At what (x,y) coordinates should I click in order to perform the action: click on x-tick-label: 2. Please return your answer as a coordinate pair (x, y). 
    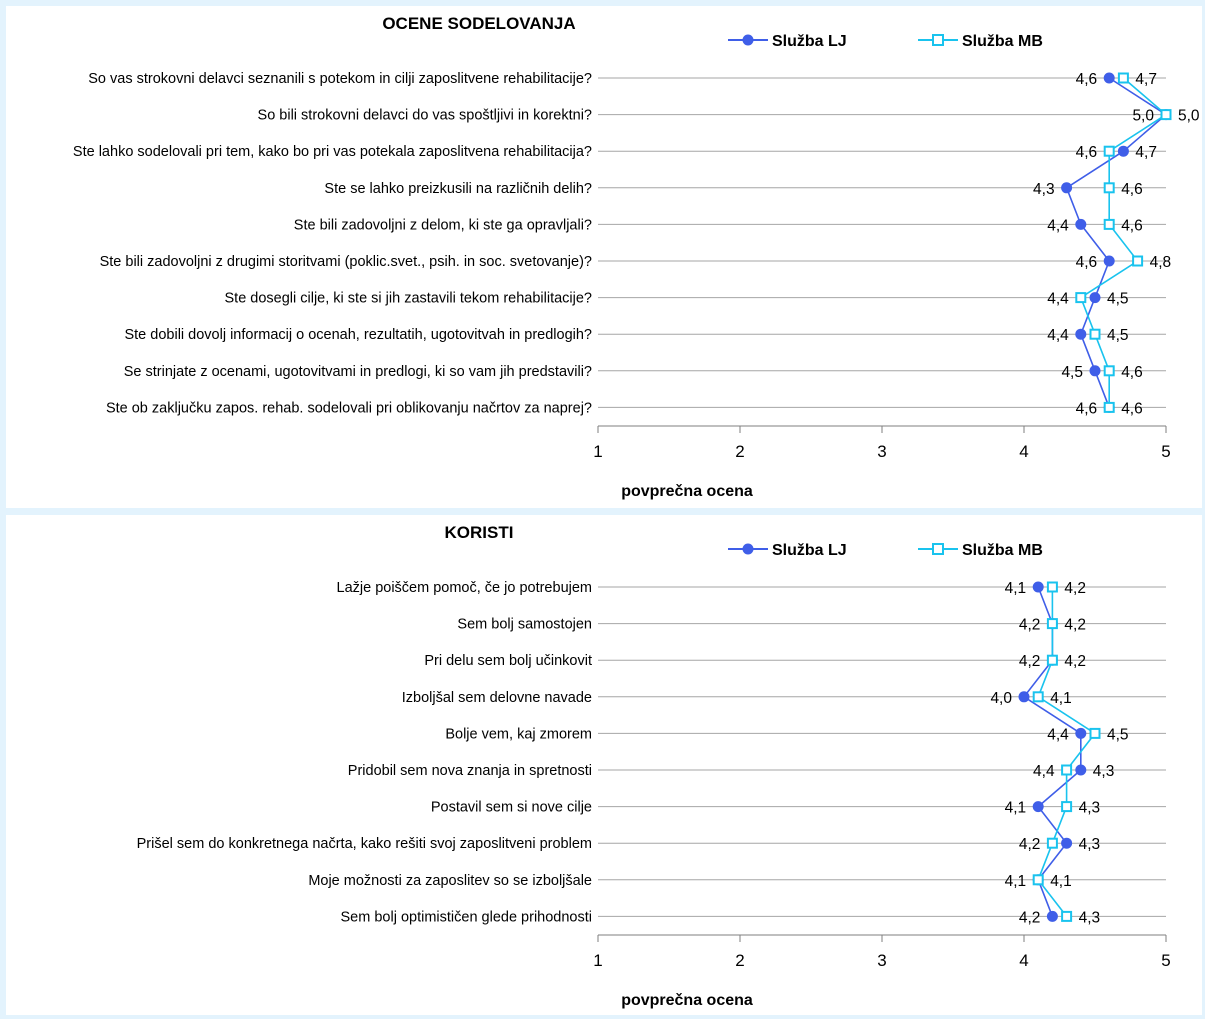
    Looking at the image, I should click on (739, 960).